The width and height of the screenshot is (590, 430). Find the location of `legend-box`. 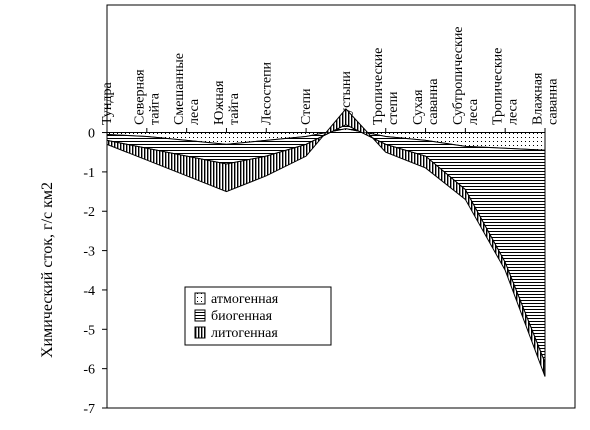

legend-box is located at coordinates (258, 316).